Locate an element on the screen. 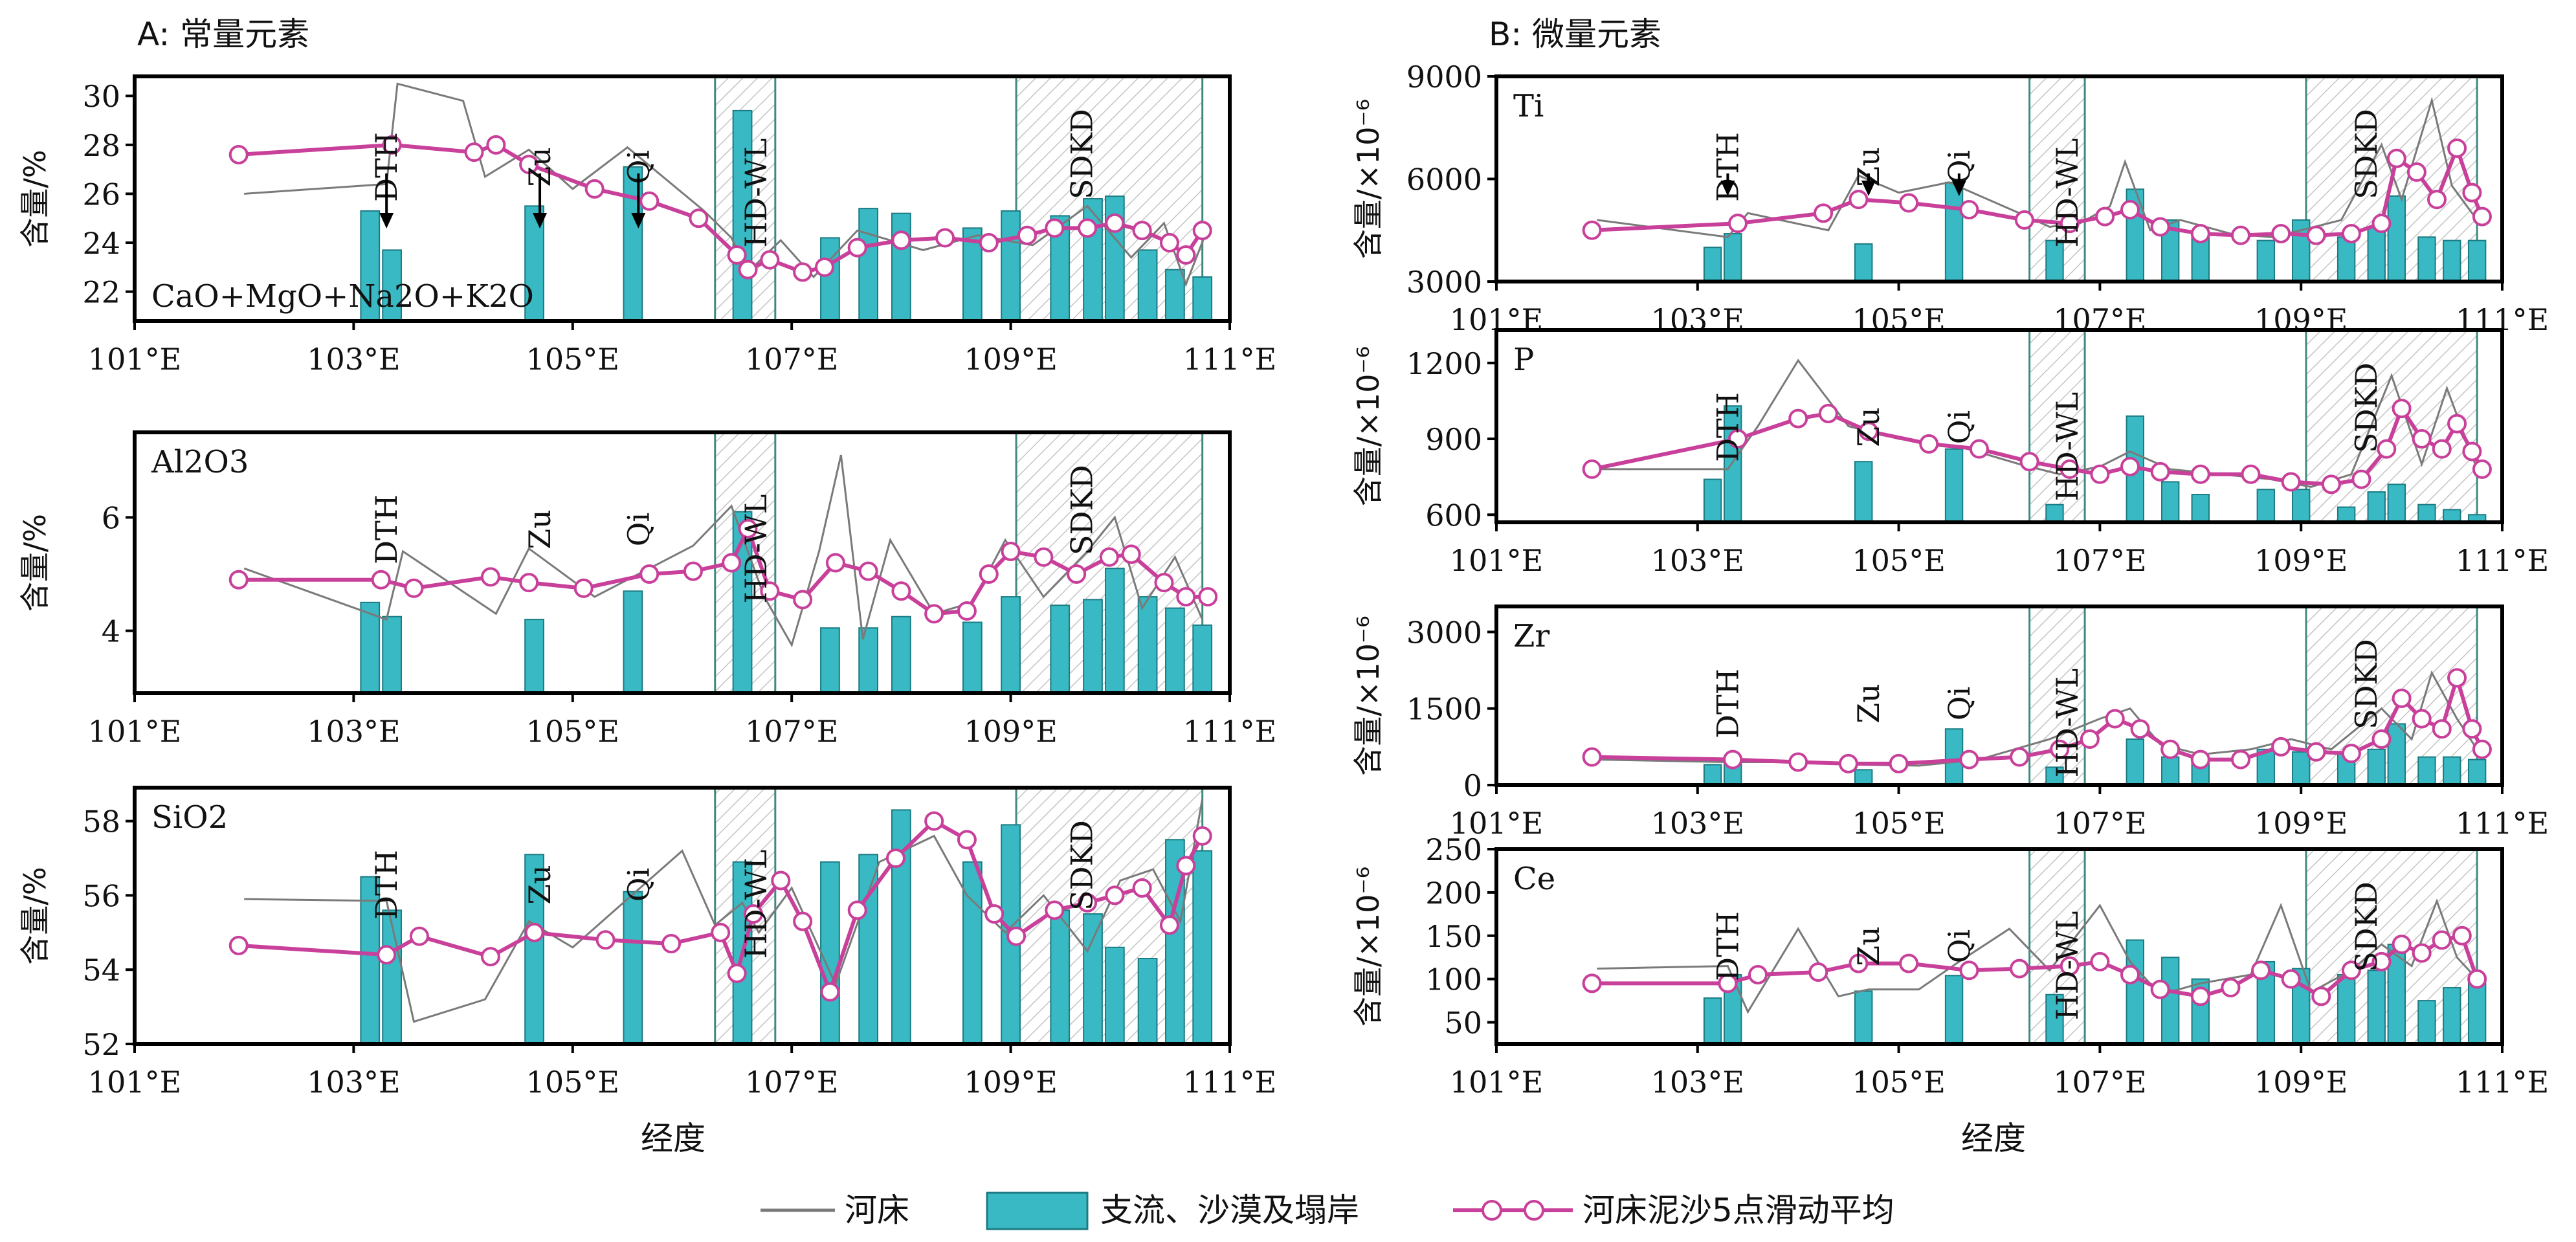 This screenshot has height=1242, width=2576. y-tick-label: 9000 is located at coordinates (1444, 77).